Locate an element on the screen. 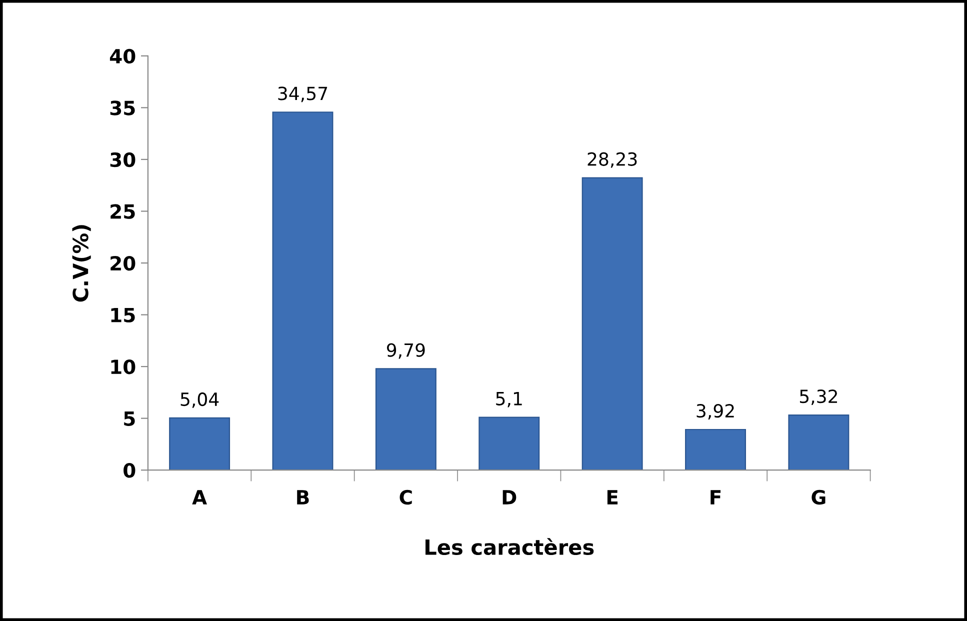  data-label: 28,23 is located at coordinates (612, 160).